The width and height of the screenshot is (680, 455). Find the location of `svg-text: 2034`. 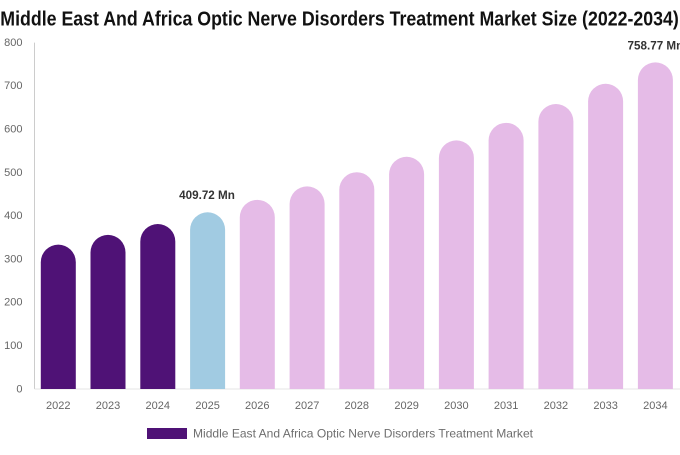

svg-text: 2034 is located at coordinates (655, 406).